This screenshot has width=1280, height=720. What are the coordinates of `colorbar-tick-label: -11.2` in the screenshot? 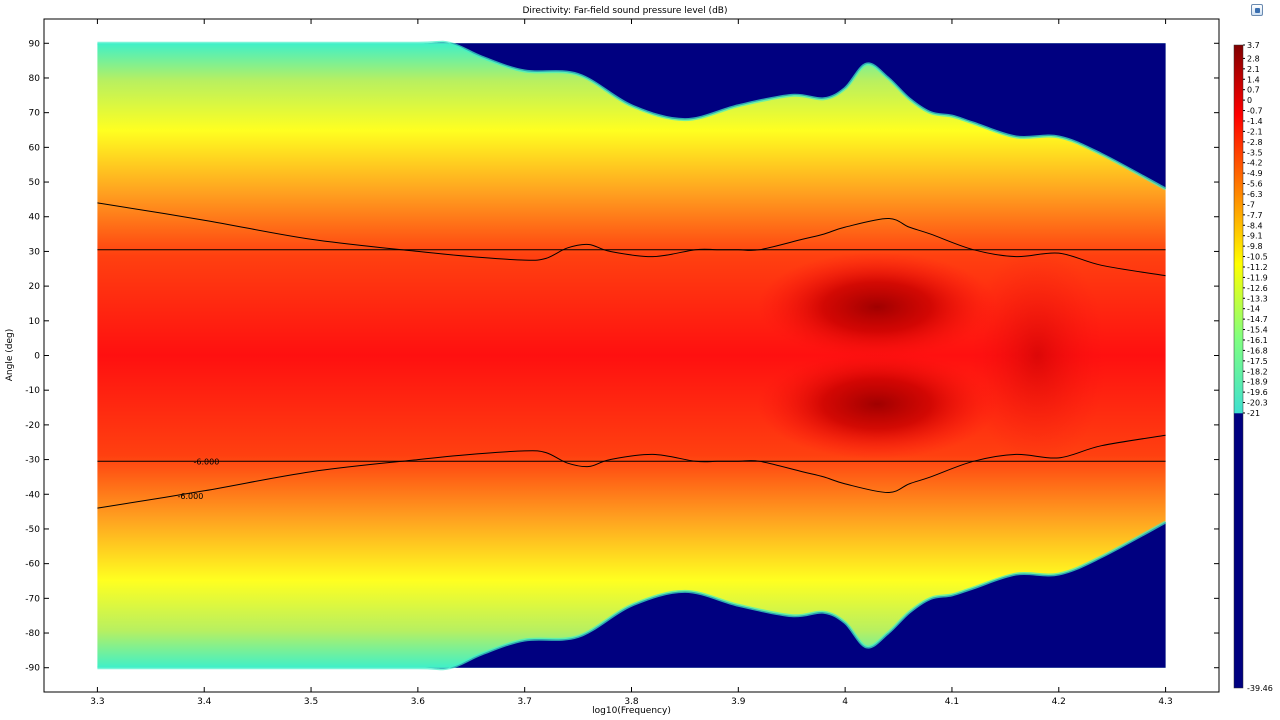 It's located at (1257, 267).